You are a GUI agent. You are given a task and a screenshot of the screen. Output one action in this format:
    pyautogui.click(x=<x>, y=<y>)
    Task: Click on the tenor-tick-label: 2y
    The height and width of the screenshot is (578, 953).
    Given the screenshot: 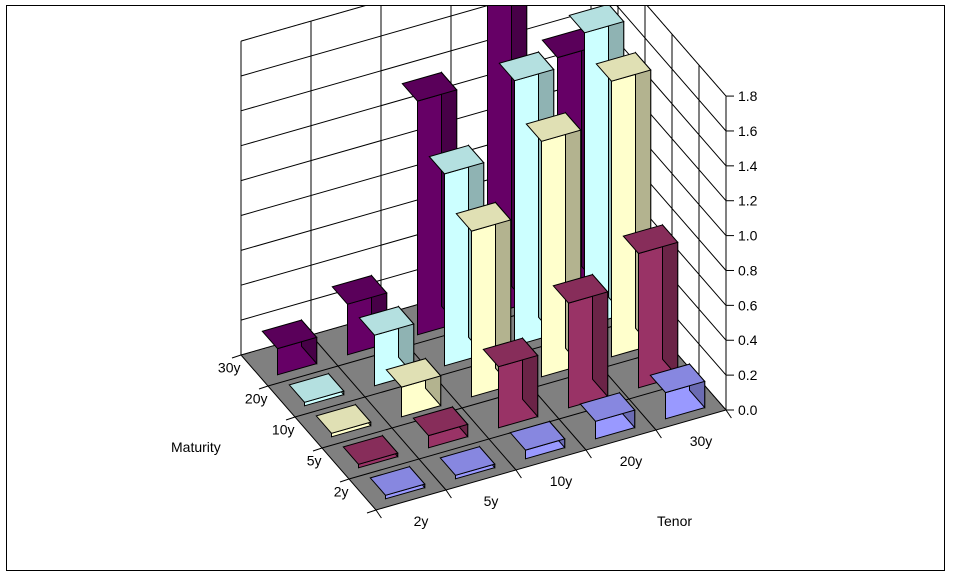 What is the action you would take?
    pyautogui.click(x=421, y=521)
    